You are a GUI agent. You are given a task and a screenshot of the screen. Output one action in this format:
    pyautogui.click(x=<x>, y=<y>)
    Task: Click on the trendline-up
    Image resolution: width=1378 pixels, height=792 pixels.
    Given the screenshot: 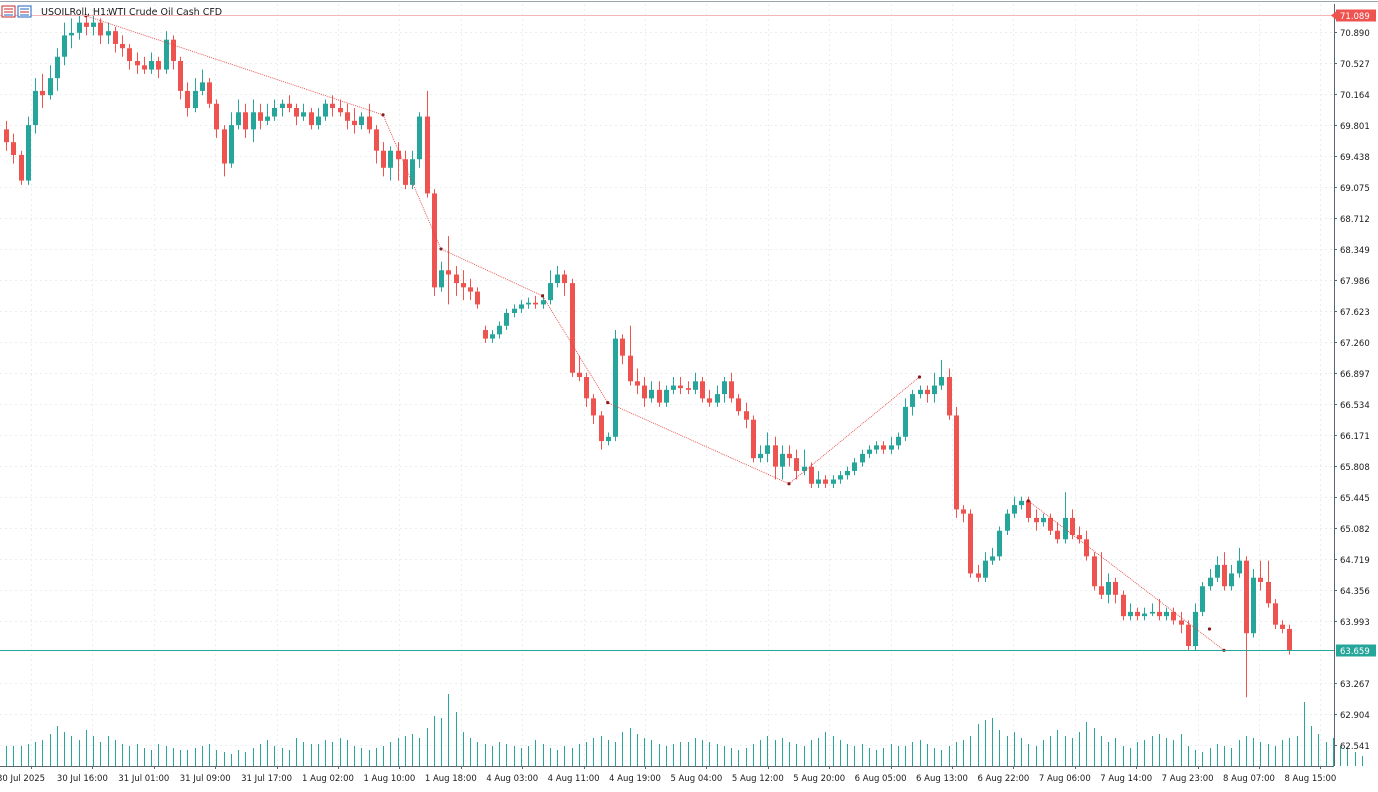 What is the action you would take?
    pyautogui.click(x=854, y=430)
    